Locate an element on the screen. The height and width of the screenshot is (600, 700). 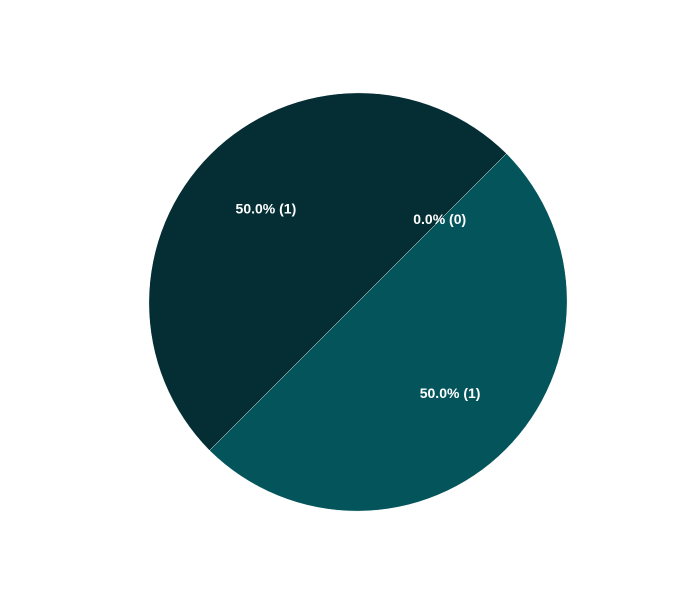
pie-slice-label-0: 50.0% (1) is located at coordinates (450, 393).